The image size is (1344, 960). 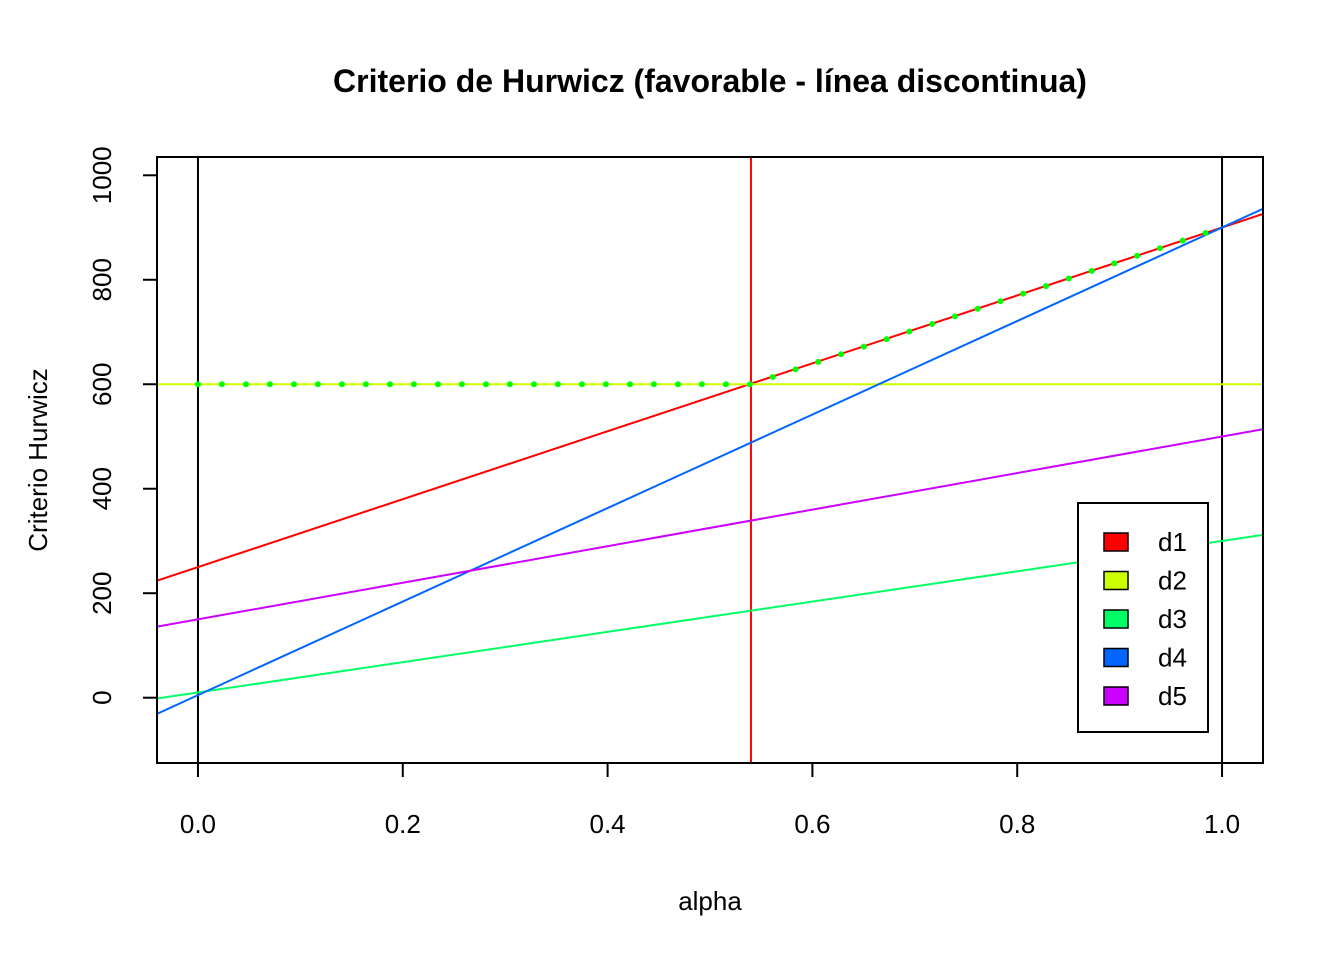 What do you see at coordinates (710, 800) in the screenshot?
I see `x-axis: 0.0 0.2 0.4 0.6 0.8 1.0` at bounding box center [710, 800].